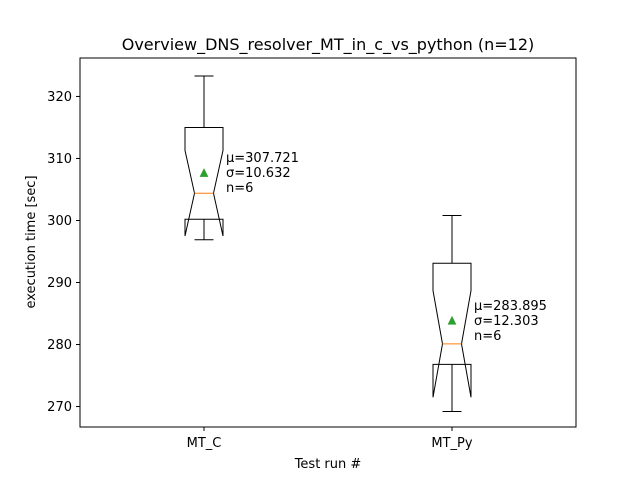  Describe the element at coordinates (204, 443) in the screenshot. I see `x-tick-label: MT_C` at that location.